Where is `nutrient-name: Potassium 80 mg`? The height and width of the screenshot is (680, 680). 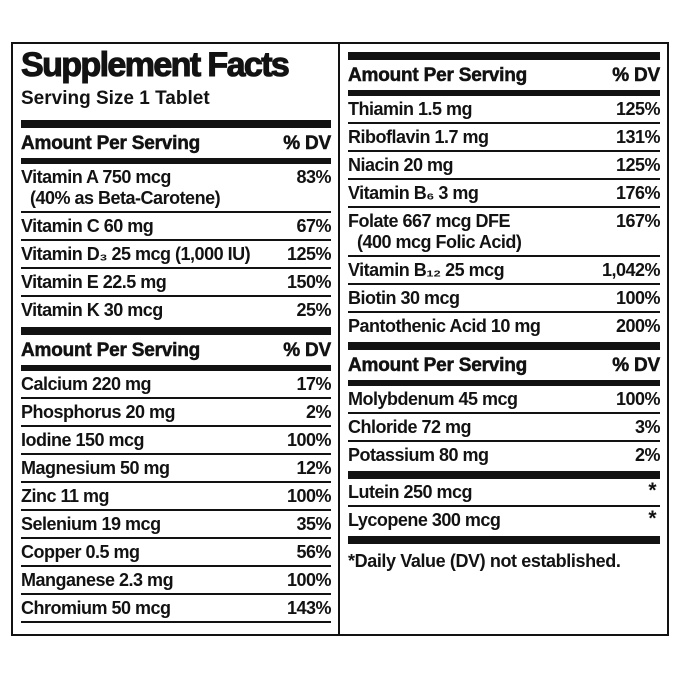
nutrient-name: Potassium 80 mg is located at coordinates (418, 455).